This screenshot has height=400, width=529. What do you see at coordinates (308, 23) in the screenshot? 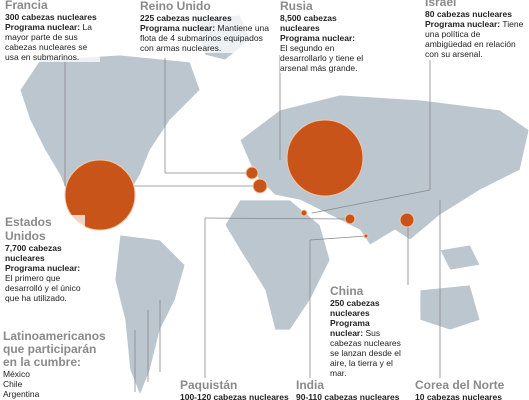
I see `warhead-count: 8,500 cabezas nucleares` at bounding box center [308, 23].